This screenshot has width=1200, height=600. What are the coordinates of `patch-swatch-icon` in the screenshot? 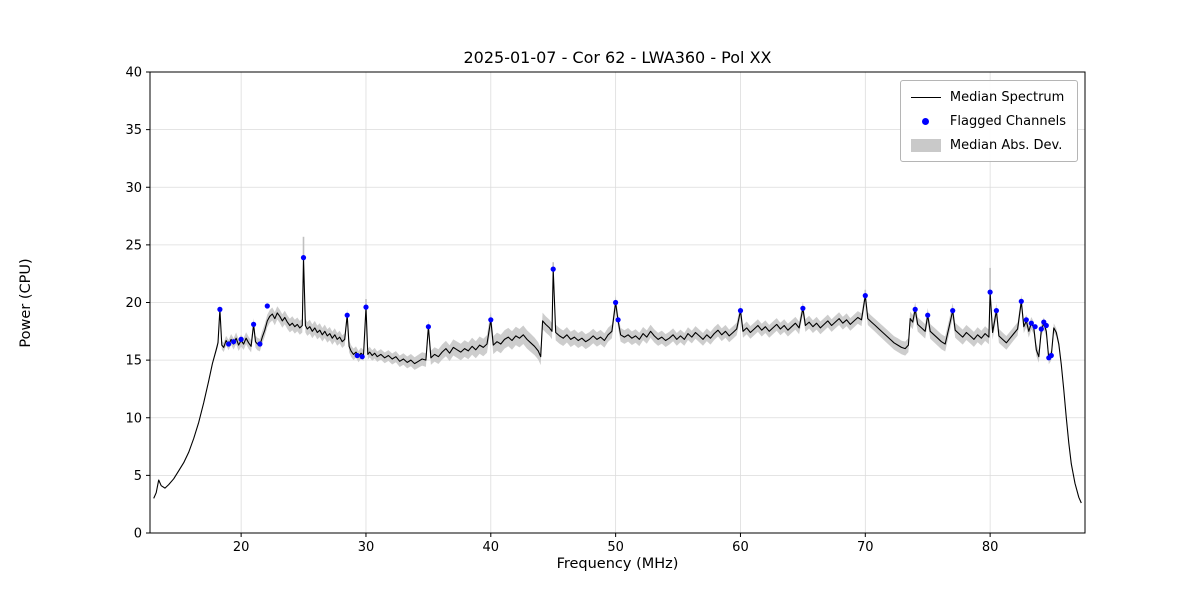 It's located at (925, 145).